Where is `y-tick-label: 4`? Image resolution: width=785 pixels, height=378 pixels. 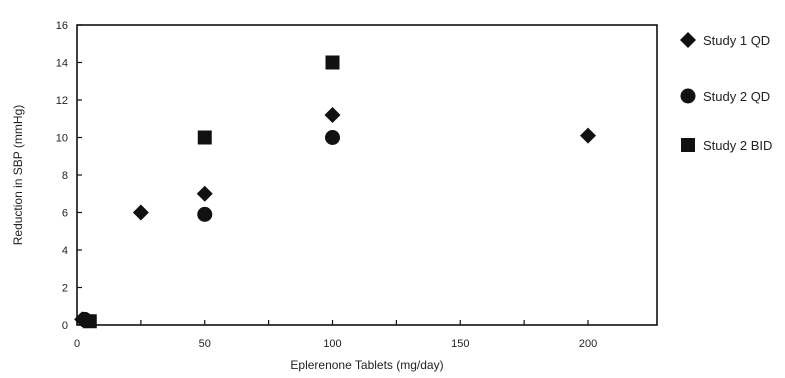
y-tick-label: 4 is located at coordinates (65, 251).